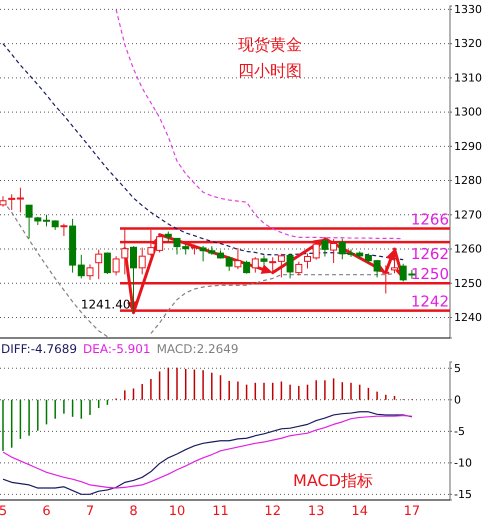 The height and width of the screenshot is (519, 484). I want to click on y-tick-label: -15, so click(463, 494).